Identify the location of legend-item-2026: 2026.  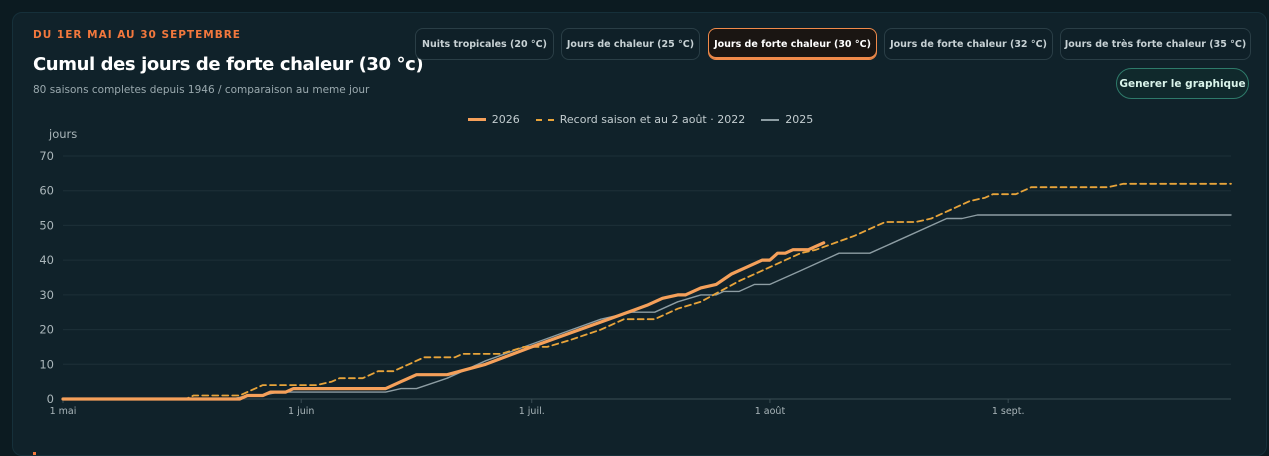
(493, 119).